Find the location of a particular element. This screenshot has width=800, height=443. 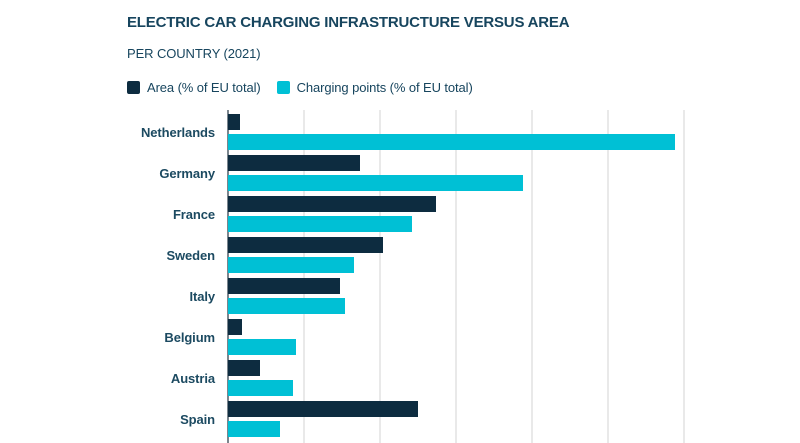

y-axis-line is located at coordinates (228, 276).